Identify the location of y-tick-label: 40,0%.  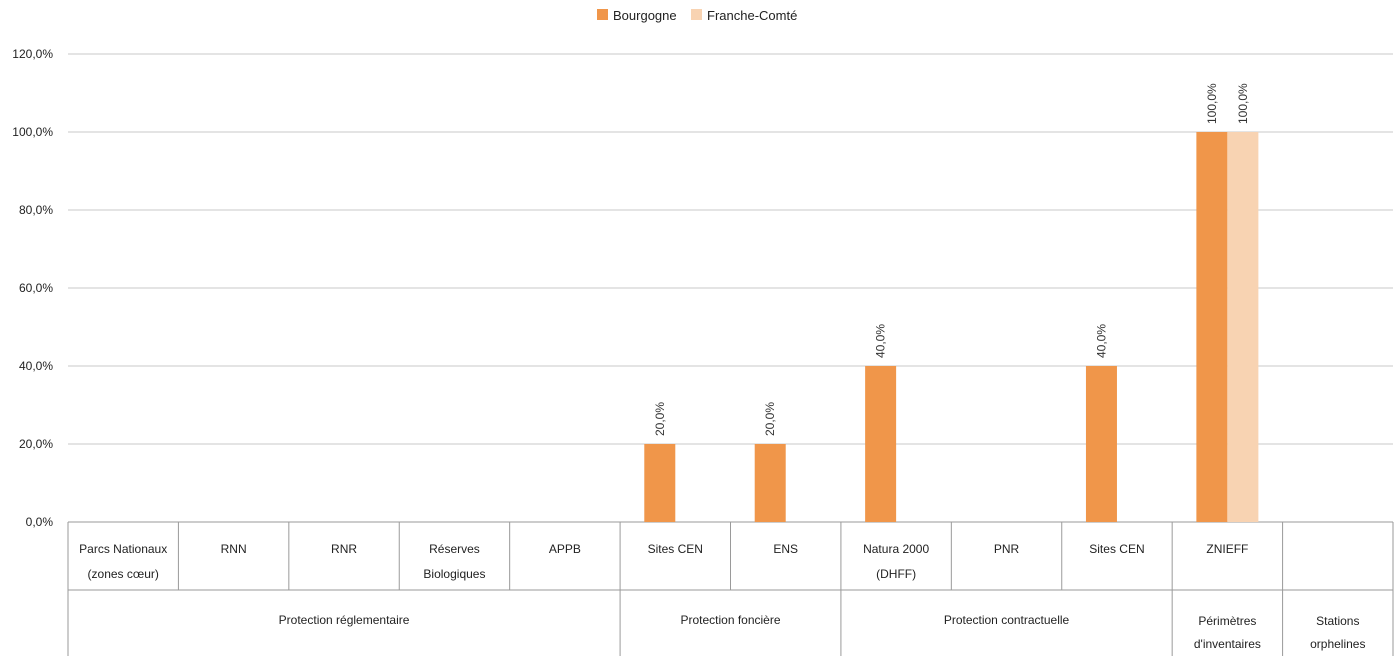
(36, 366).